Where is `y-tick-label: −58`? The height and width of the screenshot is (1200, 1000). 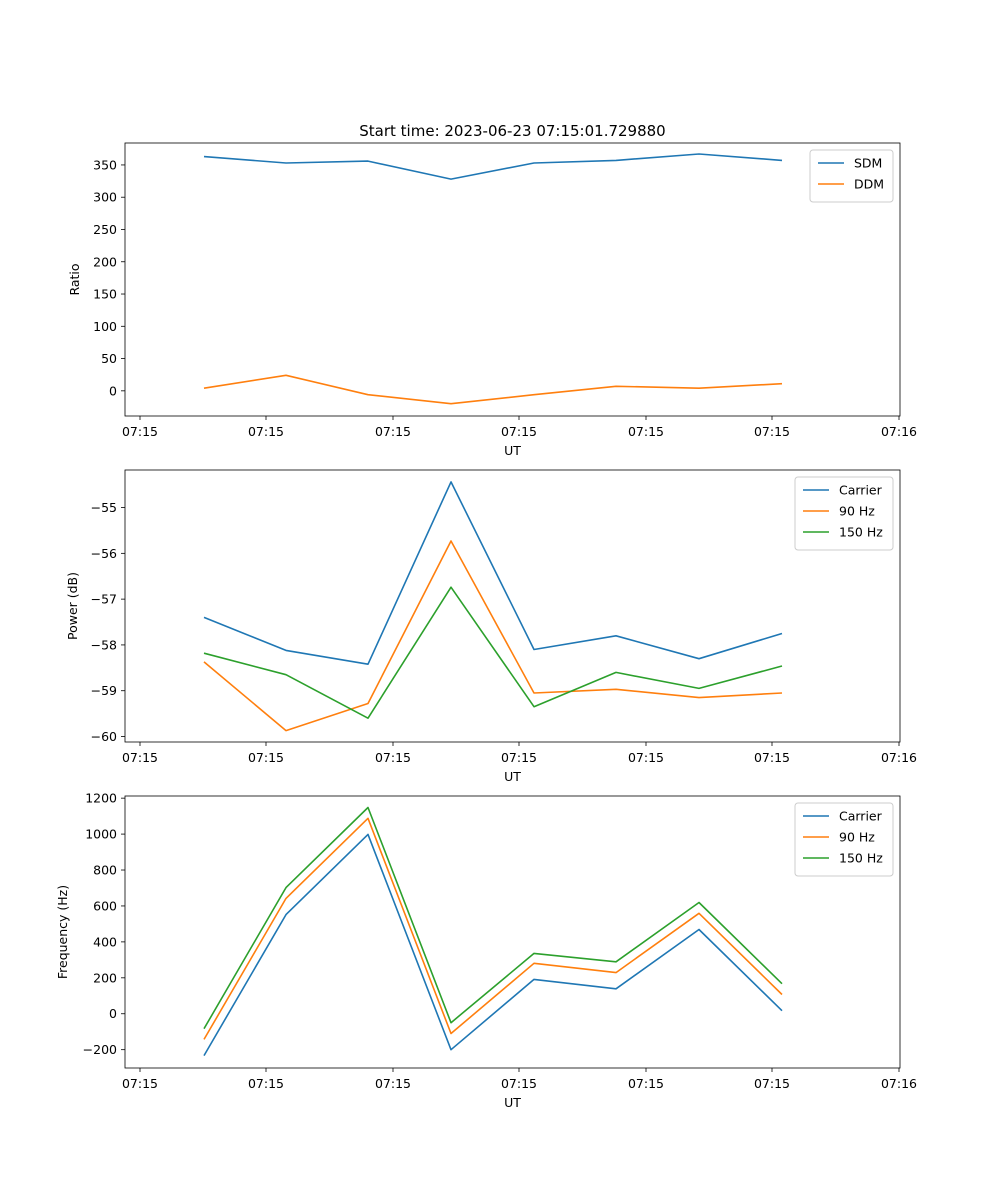
y-tick-label: −58 is located at coordinates (104, 644).